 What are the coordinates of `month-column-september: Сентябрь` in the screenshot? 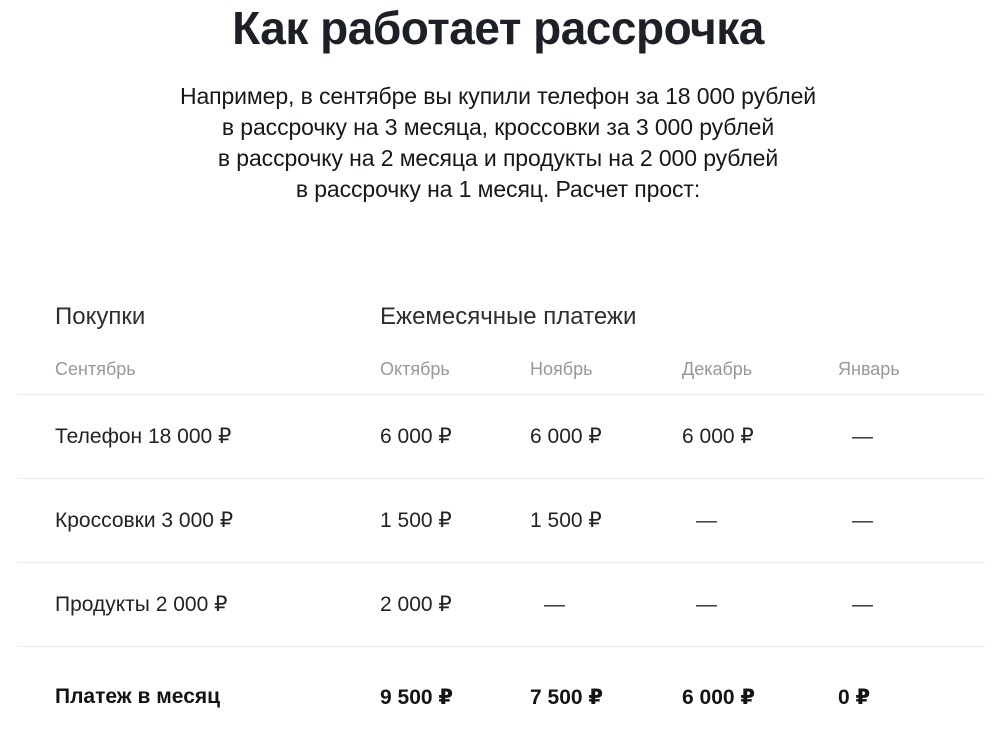 It's located at (95, 369).